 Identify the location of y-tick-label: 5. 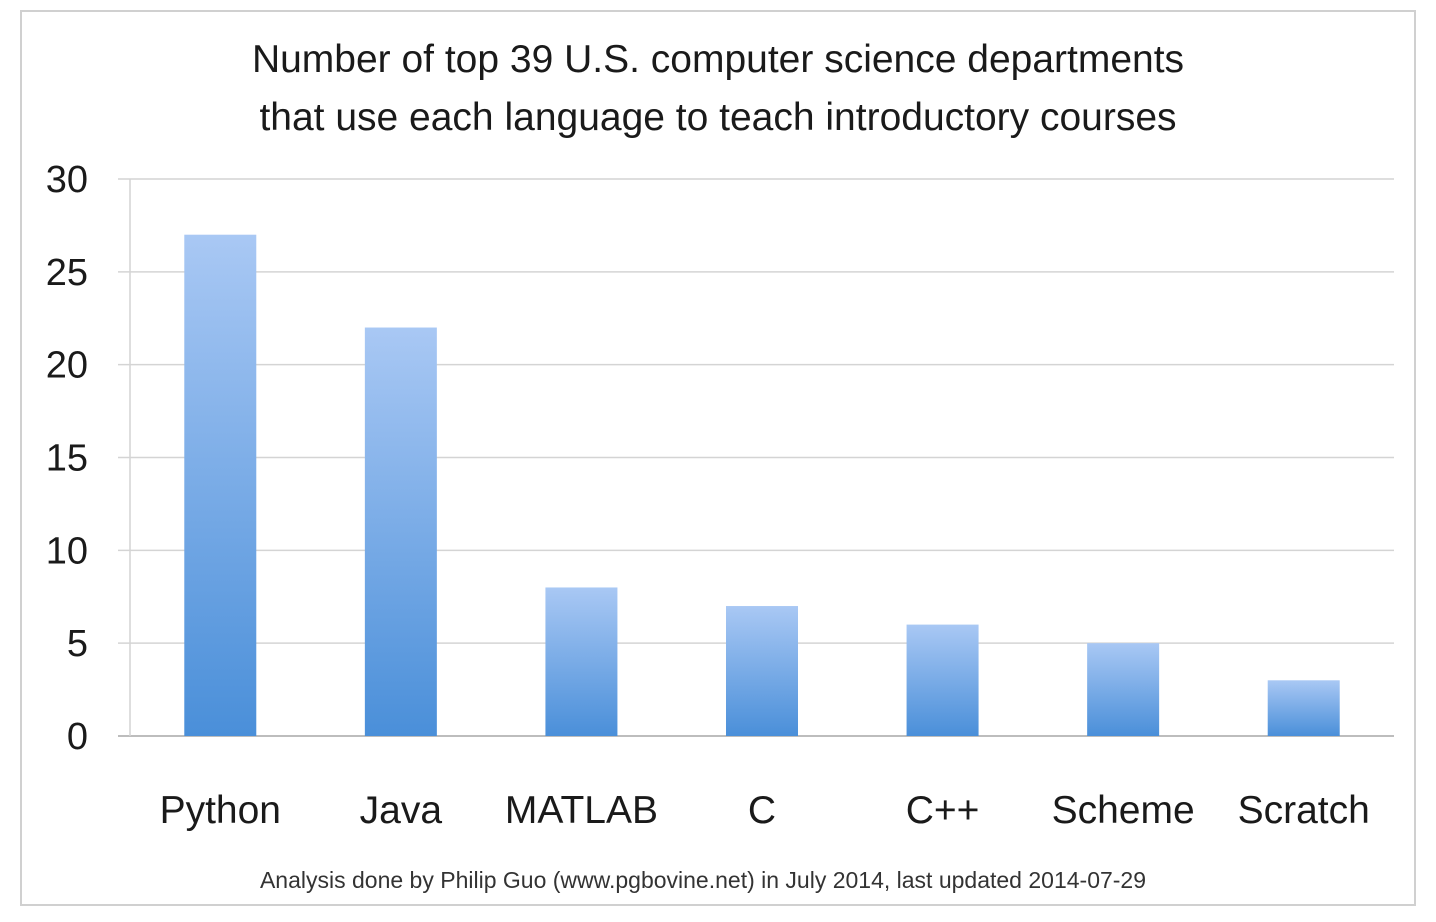
(77, 644).